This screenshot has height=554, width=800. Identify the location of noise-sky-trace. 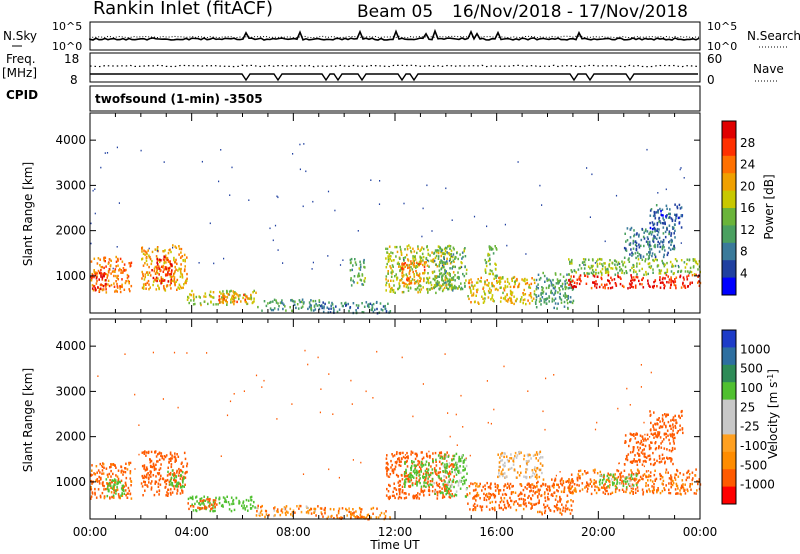
(394, 34).